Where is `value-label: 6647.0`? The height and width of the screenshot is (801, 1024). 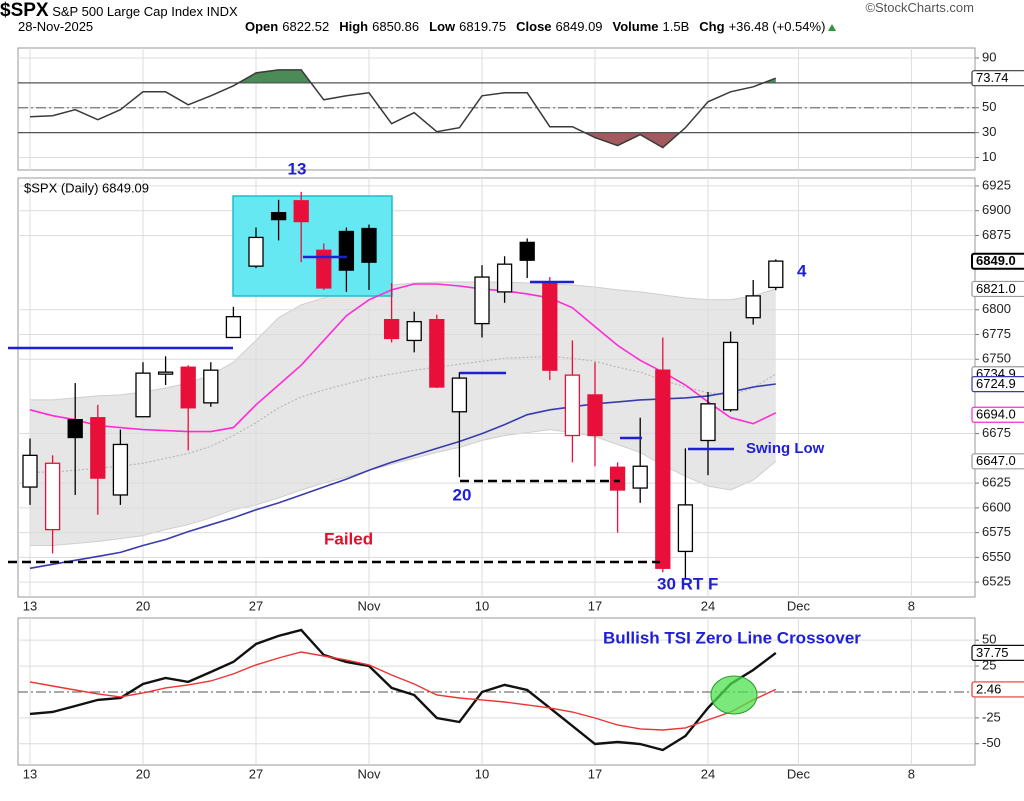
value-label: 6647.0 is located at coordinates (996, 460).